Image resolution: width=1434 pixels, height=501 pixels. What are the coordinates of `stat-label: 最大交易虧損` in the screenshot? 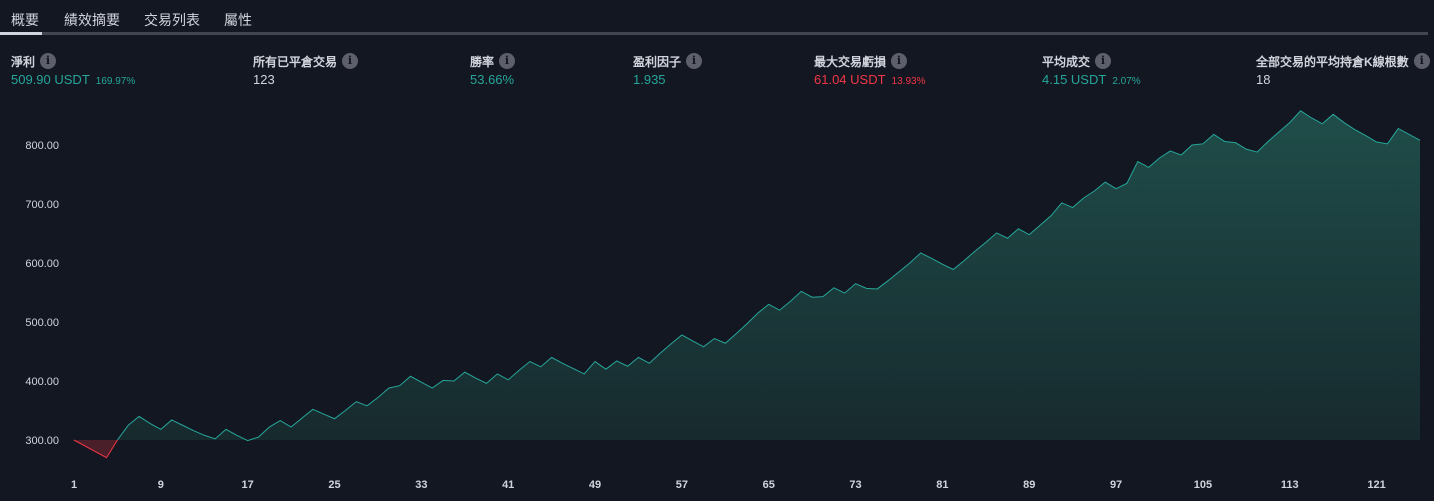 It's located at (850, 61).